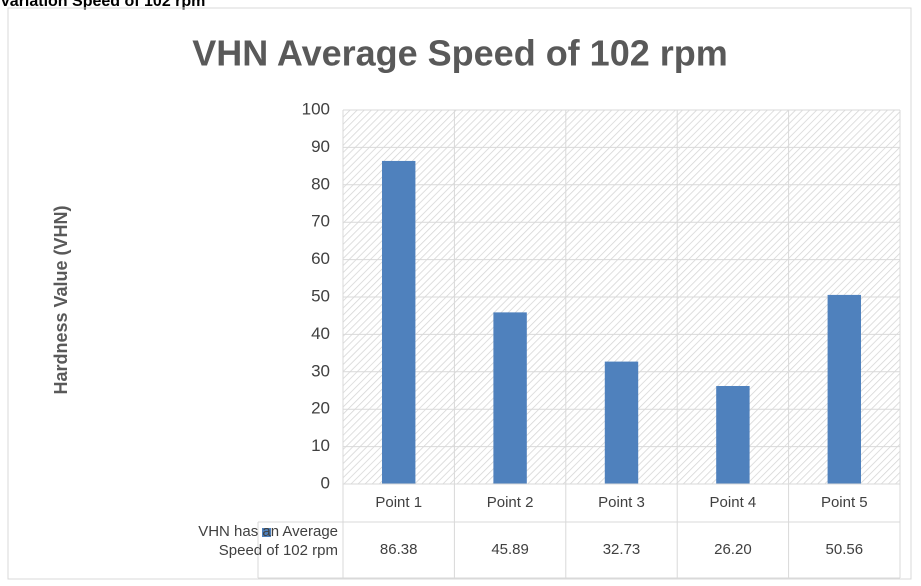  What do you see at coordinates (845, 549) in the screenshot?
I see `table-value: 50.56` at bounding box center [845, 549].